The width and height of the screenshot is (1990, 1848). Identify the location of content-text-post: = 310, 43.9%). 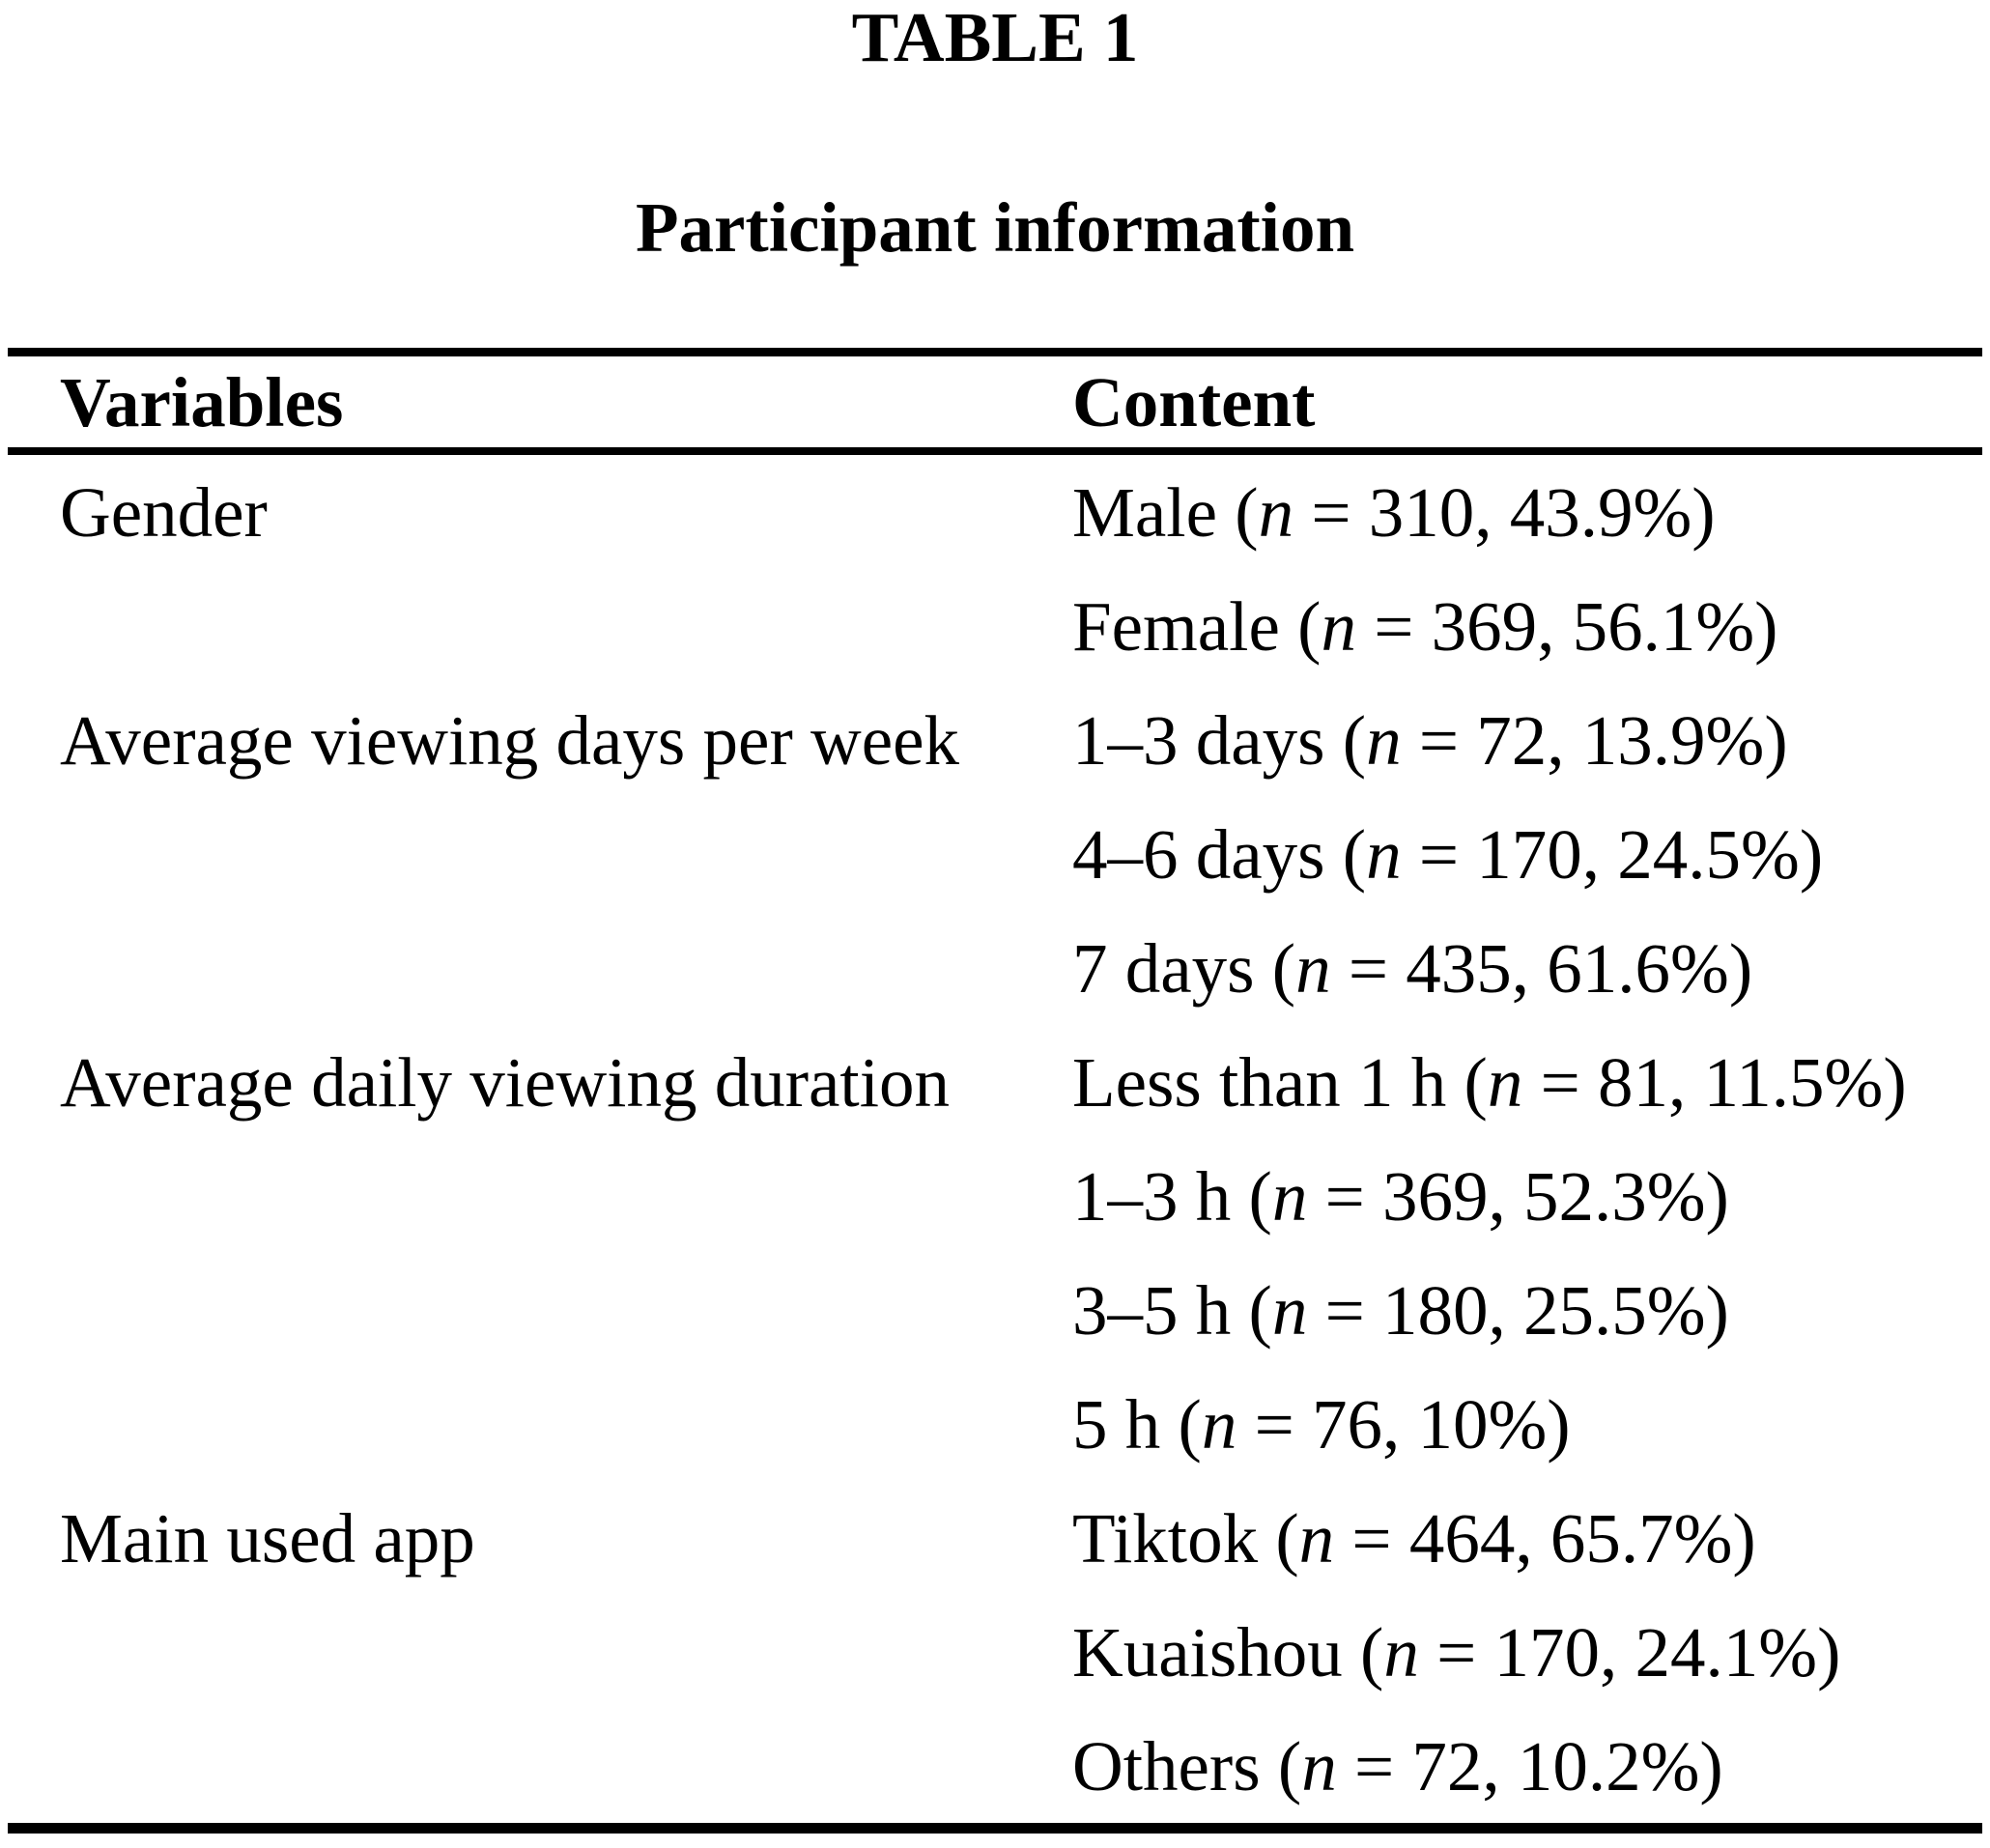
(1505, 512).